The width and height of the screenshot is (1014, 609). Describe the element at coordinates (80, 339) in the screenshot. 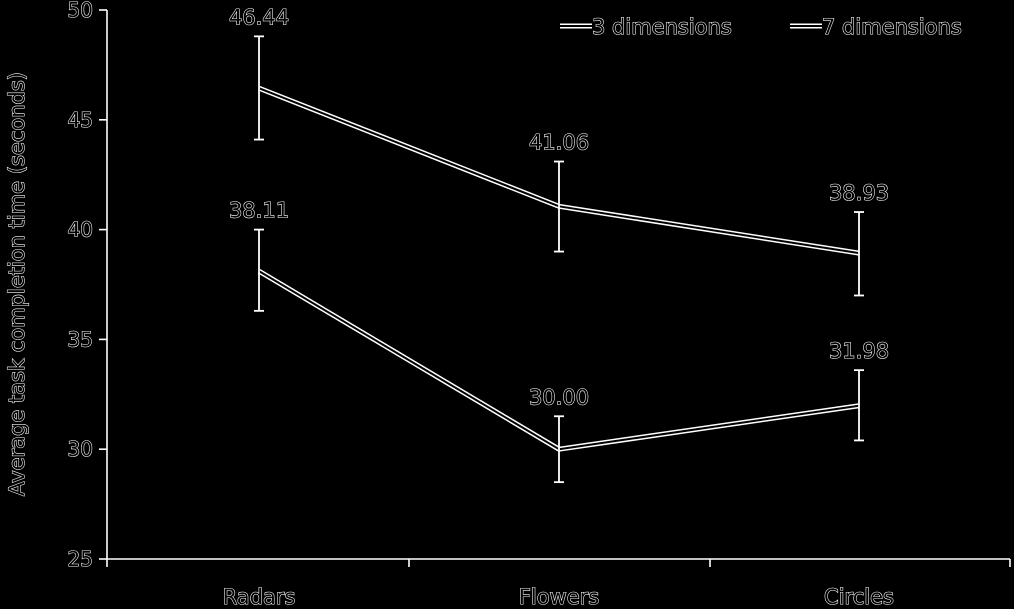

I see `y-tick-label-35: 35` at that location.